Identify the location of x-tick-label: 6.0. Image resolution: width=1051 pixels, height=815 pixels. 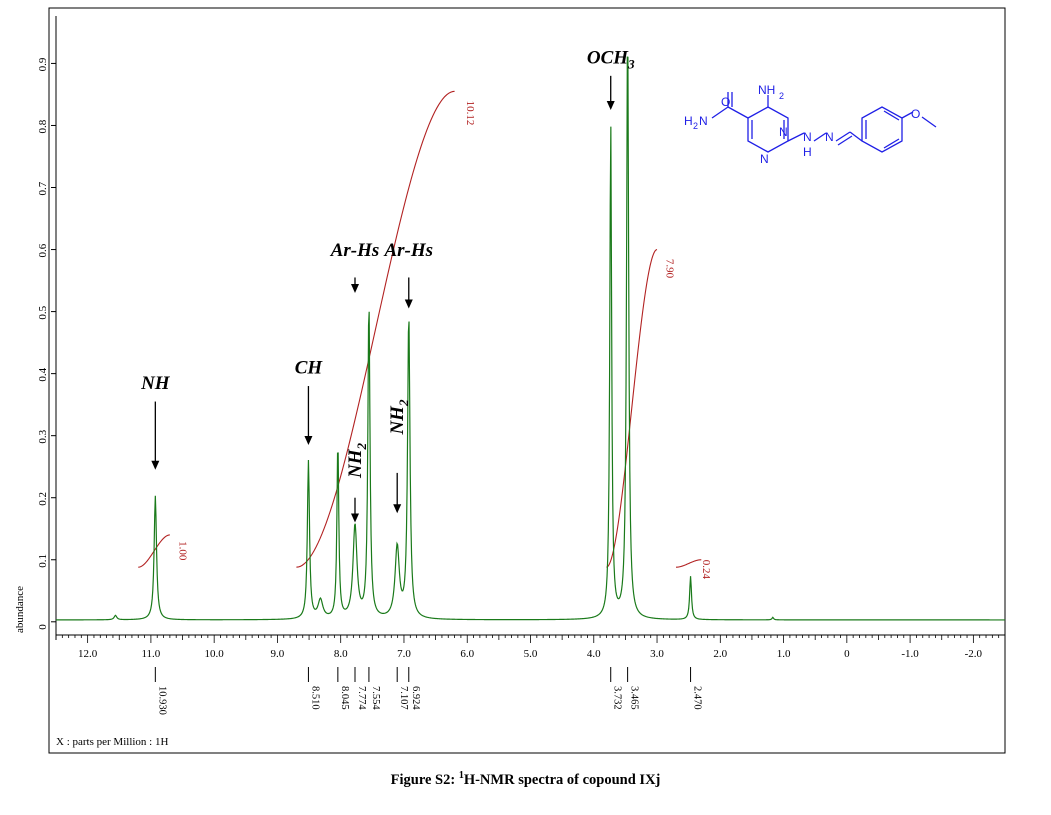
(467, 654).